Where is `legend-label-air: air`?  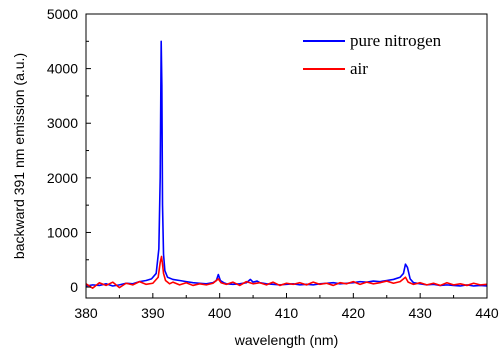
legend-label-air: air is located at coordinates (359, 68).